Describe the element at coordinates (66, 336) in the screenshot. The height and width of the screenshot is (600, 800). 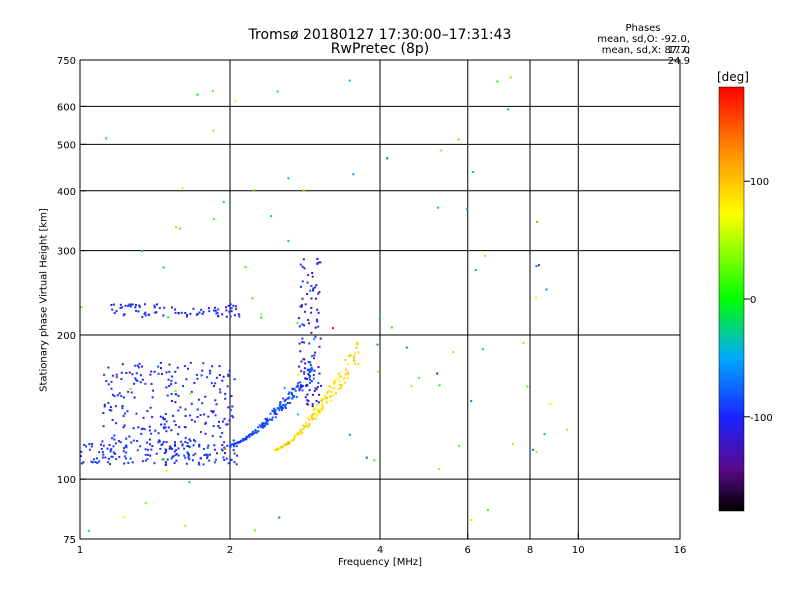
I see `y-tick-label: 200` at that location.